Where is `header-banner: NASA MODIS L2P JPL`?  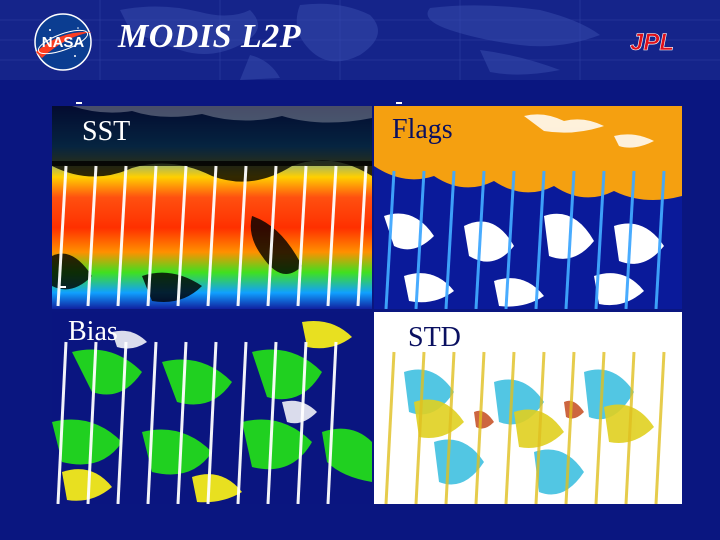
header-banner: NASA MODIS L2P JPL is located at coordinates (360, 40).